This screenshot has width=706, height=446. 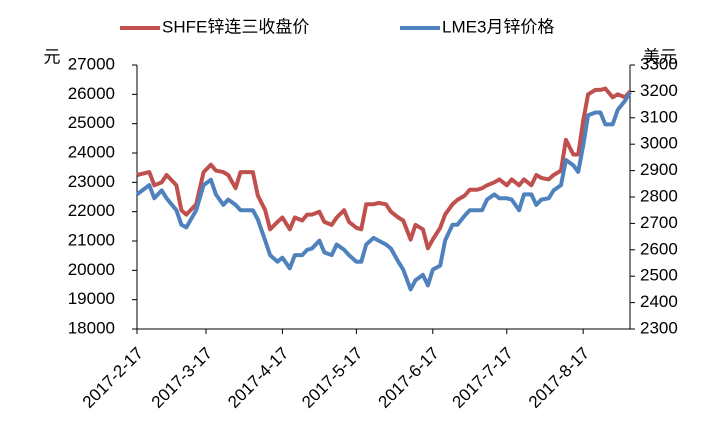 I want to click on y2-tick-label: 2800, so click(x=659, y=195).